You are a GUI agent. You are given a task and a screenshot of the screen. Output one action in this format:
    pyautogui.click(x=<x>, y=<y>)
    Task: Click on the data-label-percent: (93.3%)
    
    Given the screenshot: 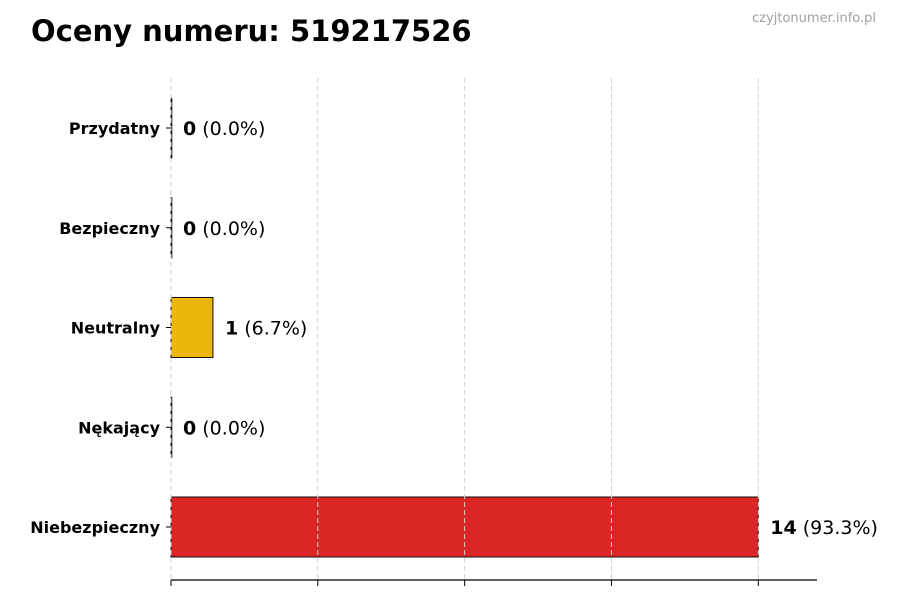 What is the action you would take?
    pyautogui.click(x=837, y=528)
    